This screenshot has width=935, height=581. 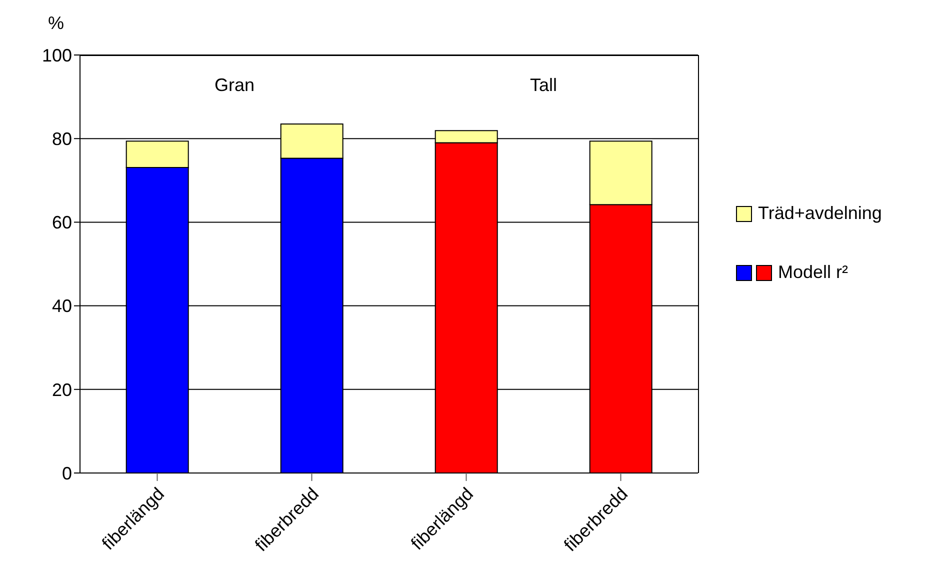 What do you see at coordinates (813, 272) in the screenshot?
I see `legend-label: Modell r²` at bounding box center [813, 272].